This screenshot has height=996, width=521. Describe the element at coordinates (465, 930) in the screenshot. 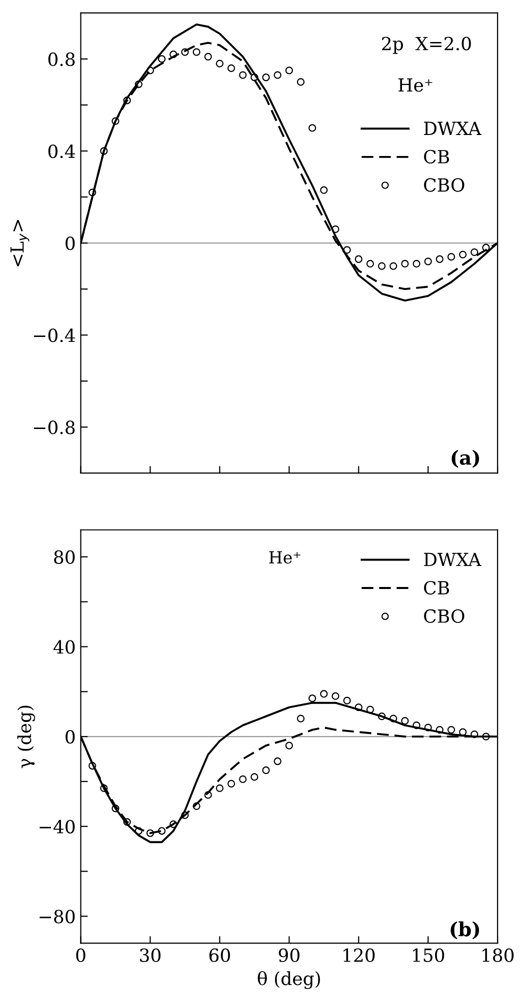

I see `annotation: (b)` at that location.